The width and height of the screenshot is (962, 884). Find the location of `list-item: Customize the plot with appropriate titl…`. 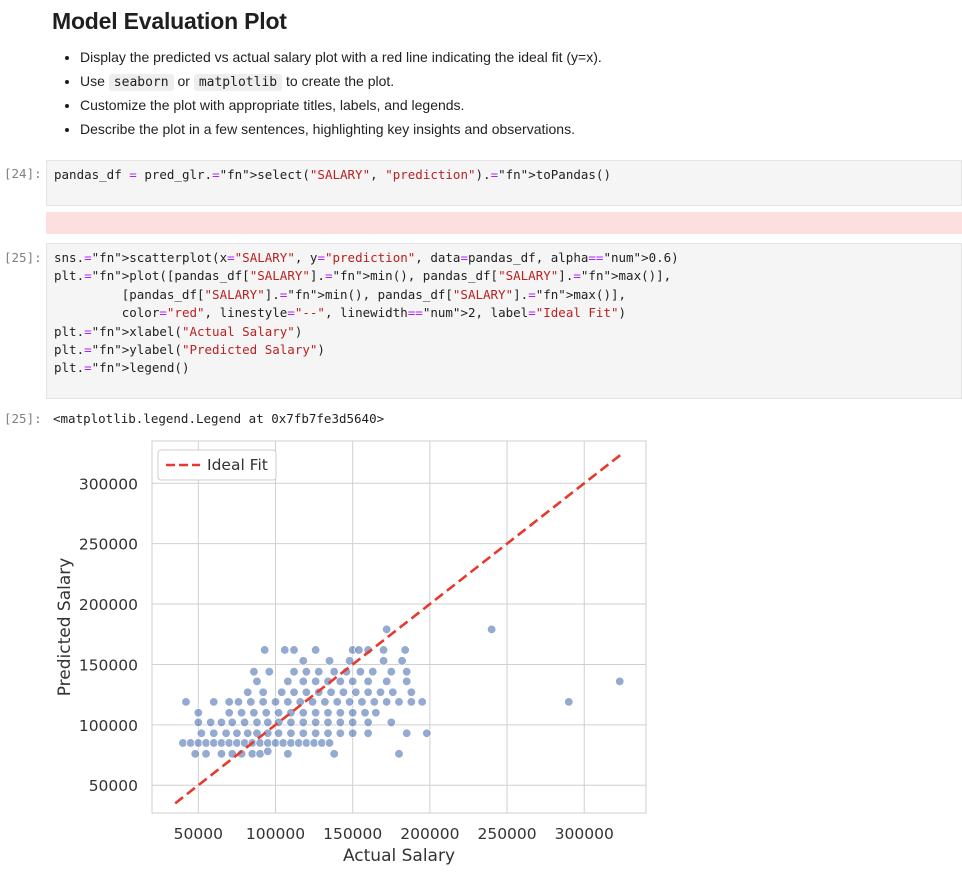

list-item: Customize the plot with appropriate titl… is located at coordinates (341, 106).